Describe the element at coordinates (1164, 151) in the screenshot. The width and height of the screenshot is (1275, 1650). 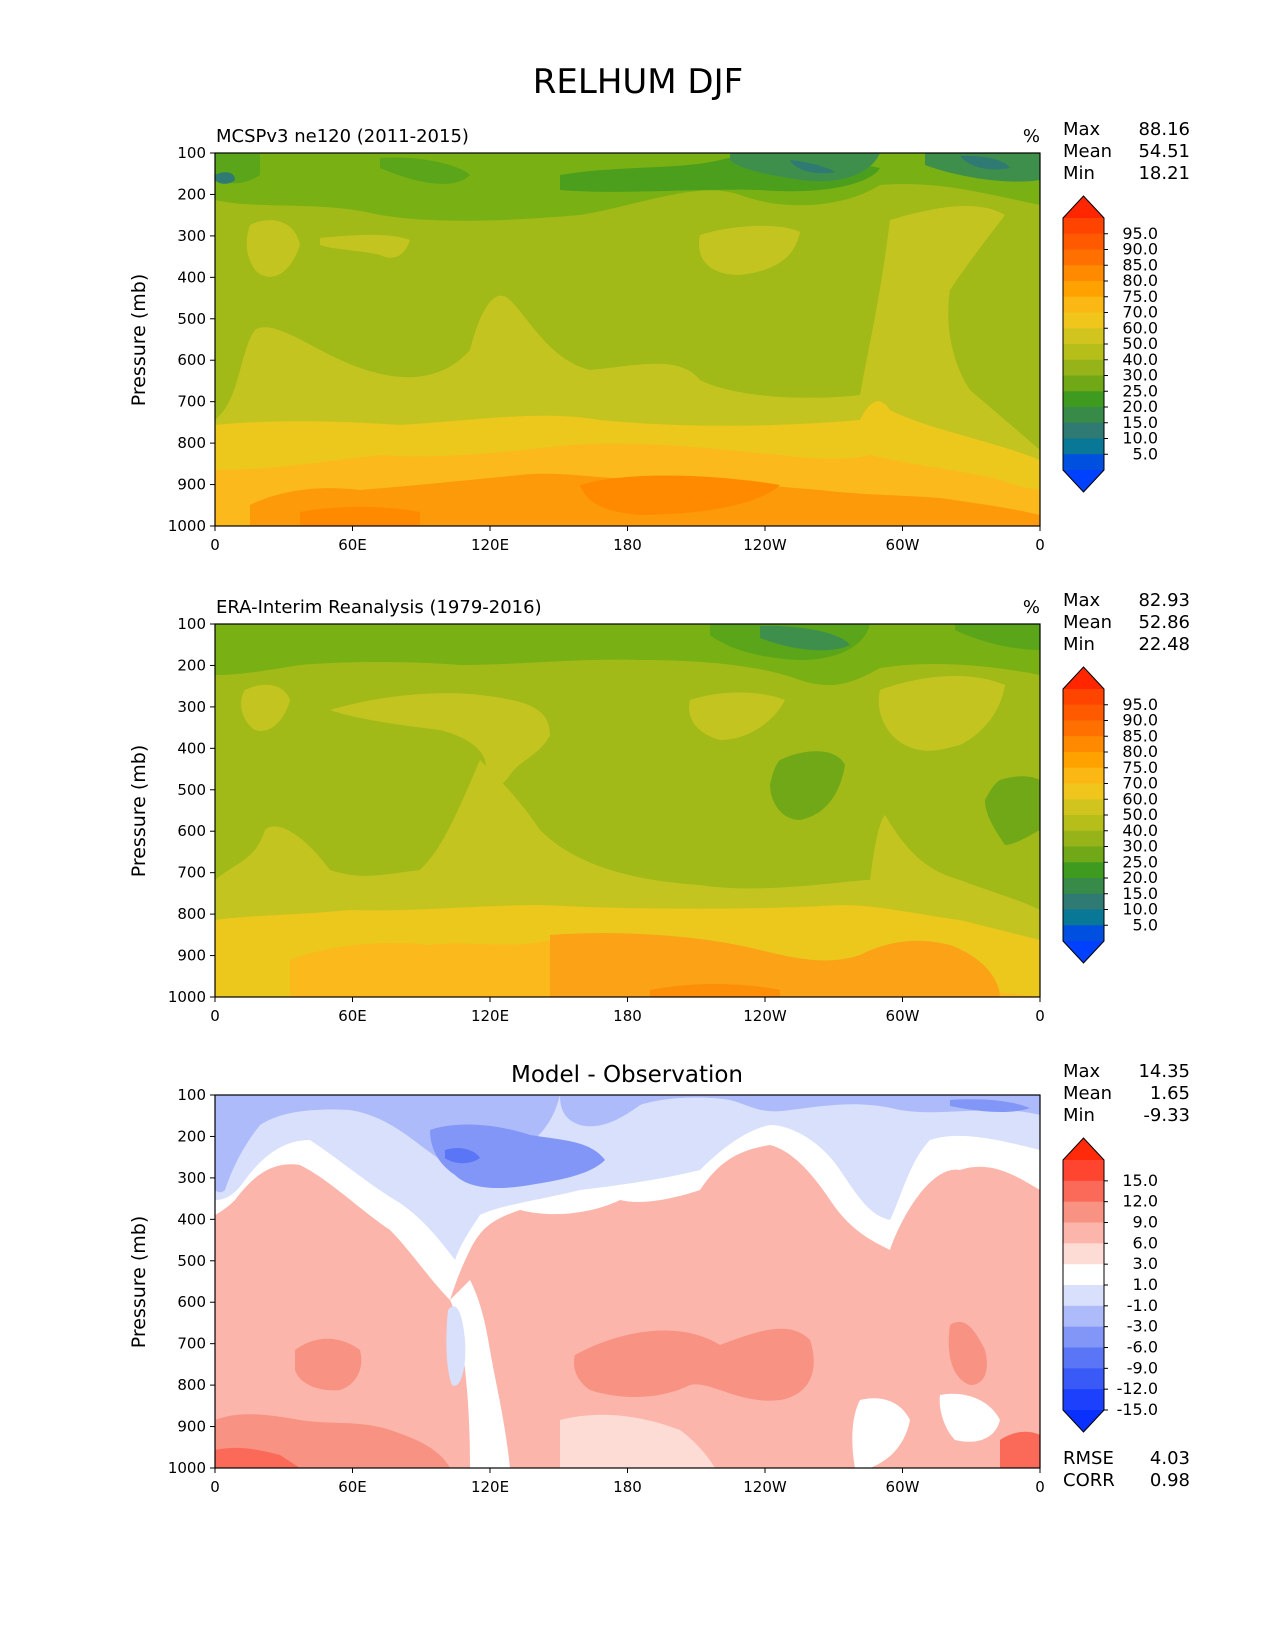
I see `stat-value: 54.51` at that location.